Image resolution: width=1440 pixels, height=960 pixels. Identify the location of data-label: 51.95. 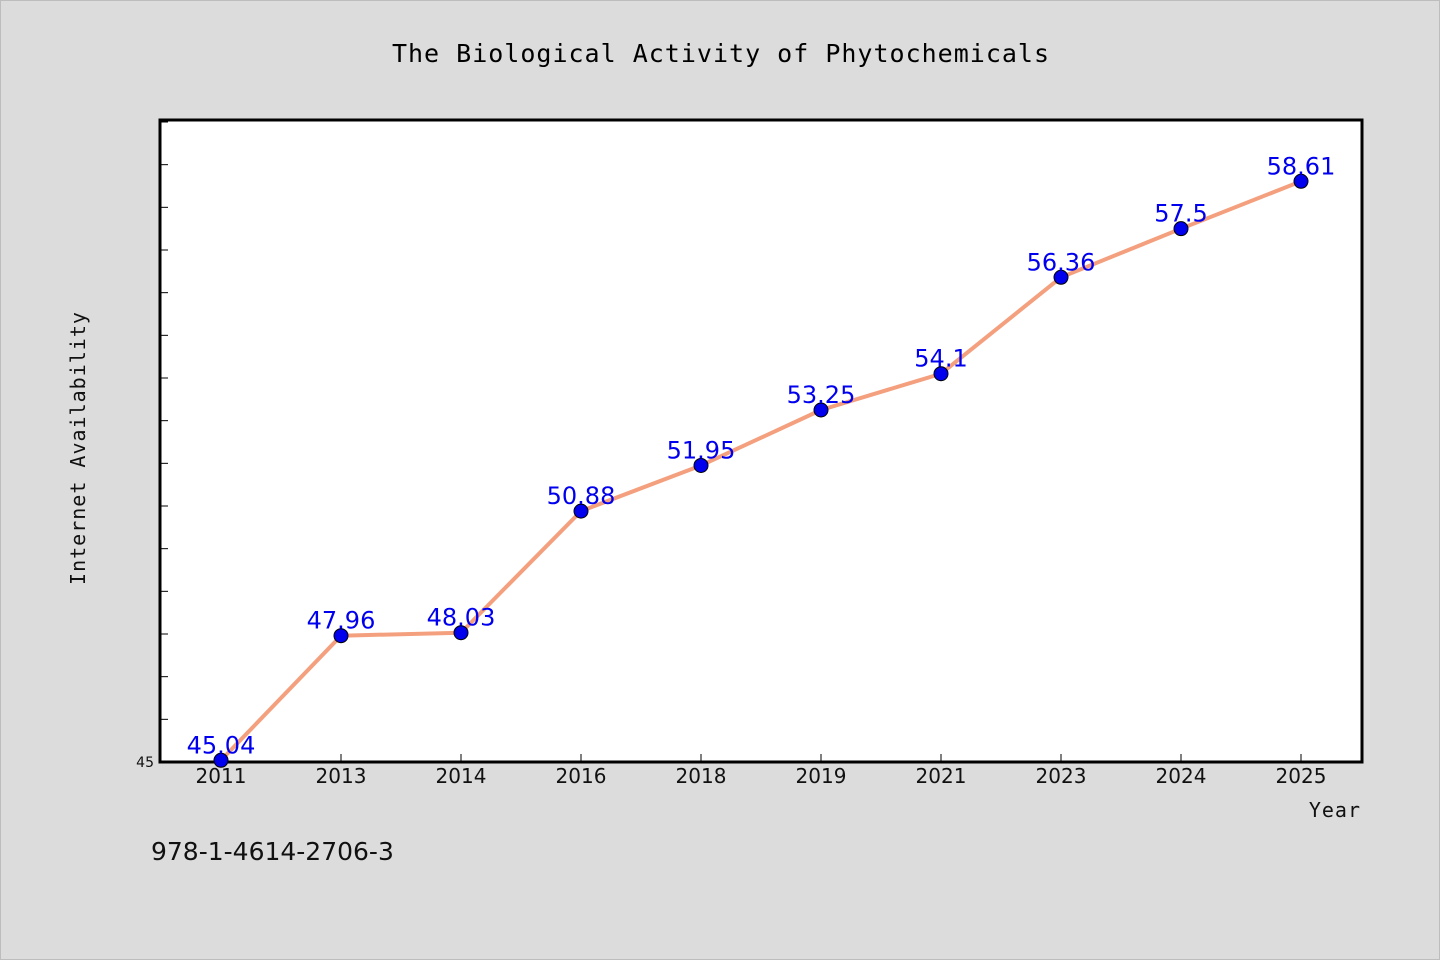
(701, 450).